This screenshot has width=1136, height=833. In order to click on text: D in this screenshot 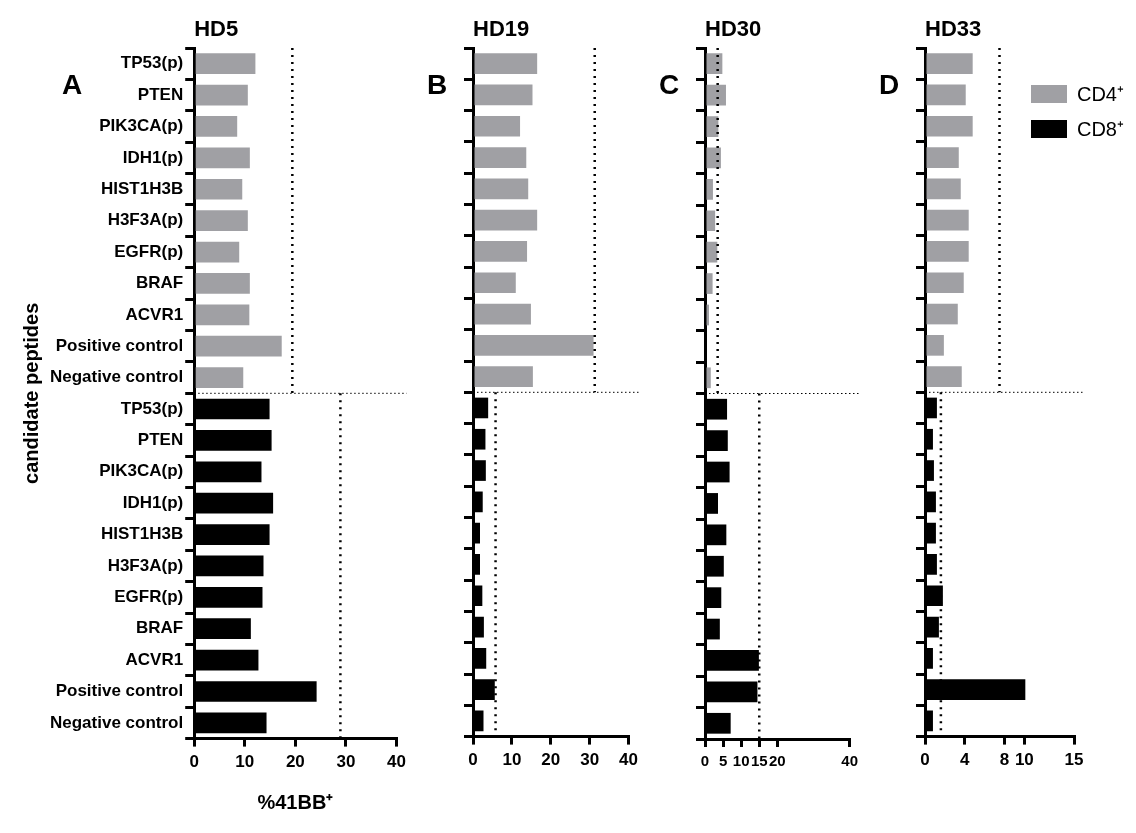, I will do `click(889, 84)`.